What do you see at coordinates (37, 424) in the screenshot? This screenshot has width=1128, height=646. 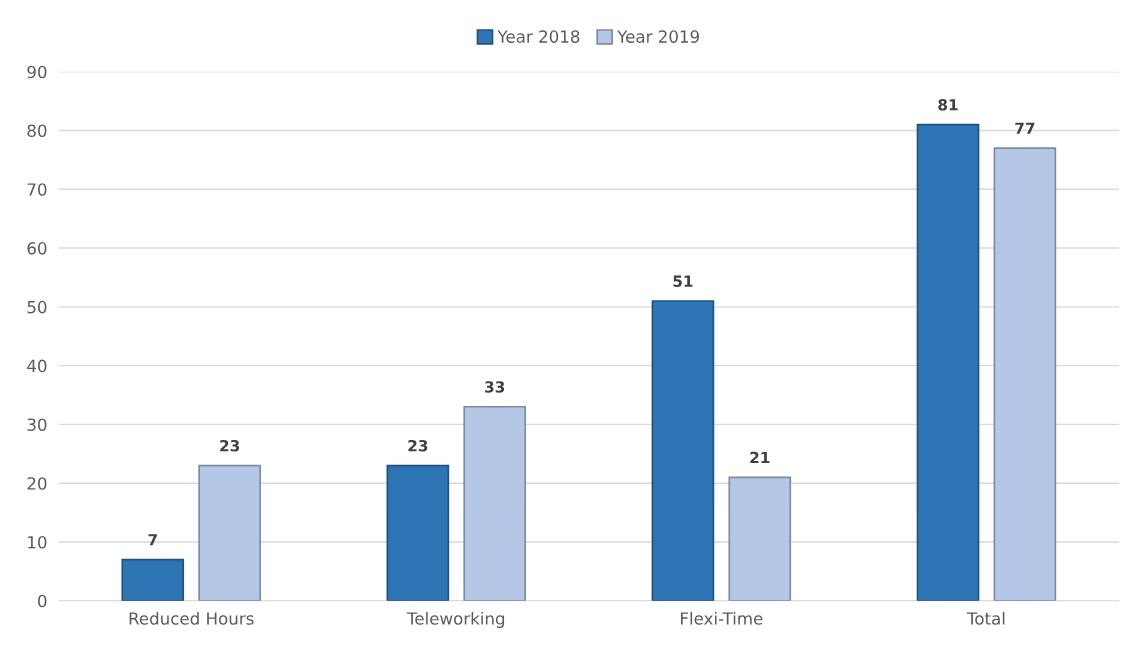 I see `y-tick-label: 30` at bounding box center [37, 424].